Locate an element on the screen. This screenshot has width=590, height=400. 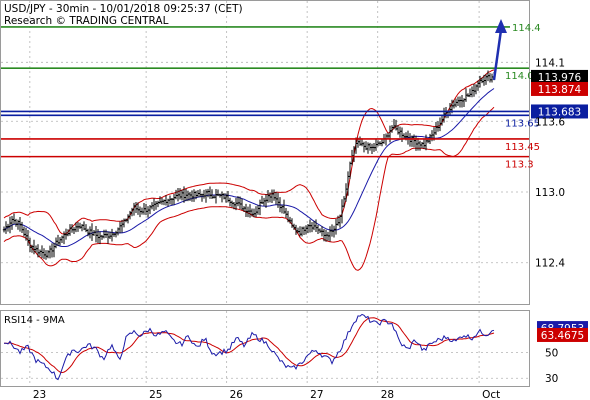
x-tick-label: 28 is located at coordinates (387, 394).